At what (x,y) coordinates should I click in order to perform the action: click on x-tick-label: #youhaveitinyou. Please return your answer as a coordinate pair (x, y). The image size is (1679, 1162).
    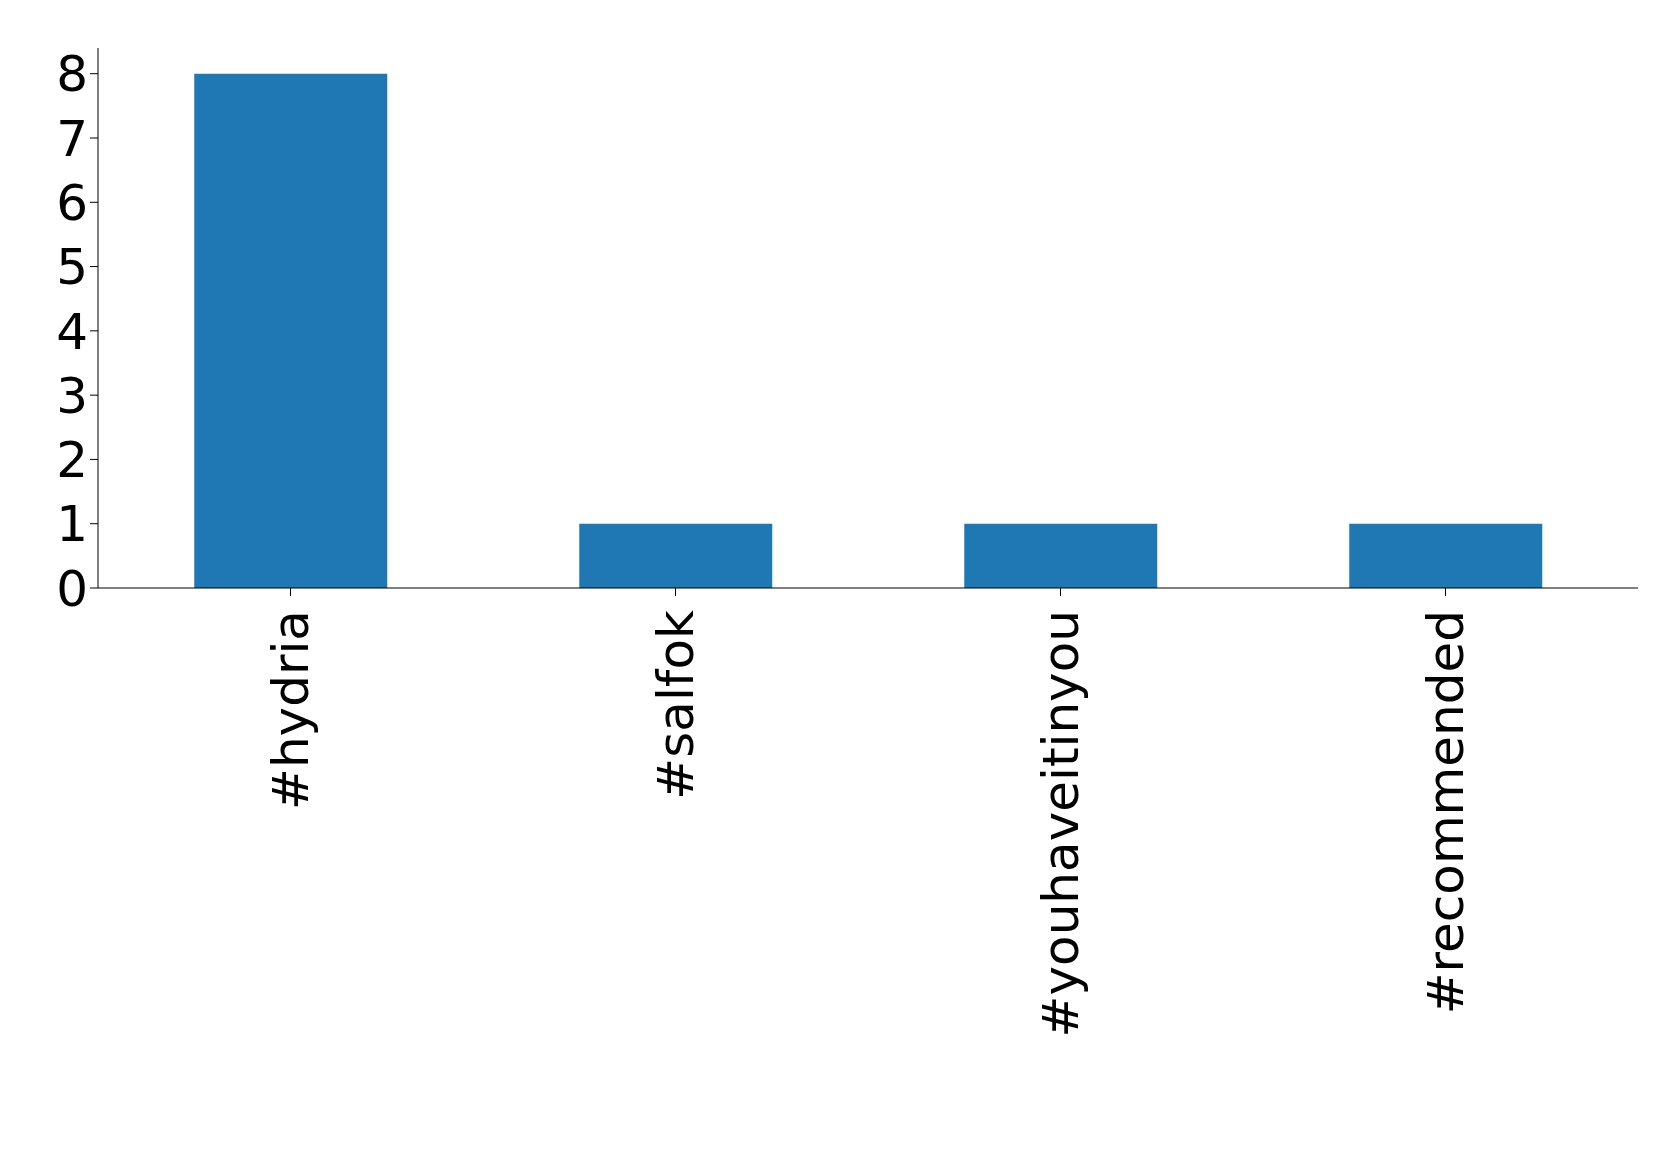
    Looking at the image, I should click on (1060, 824).